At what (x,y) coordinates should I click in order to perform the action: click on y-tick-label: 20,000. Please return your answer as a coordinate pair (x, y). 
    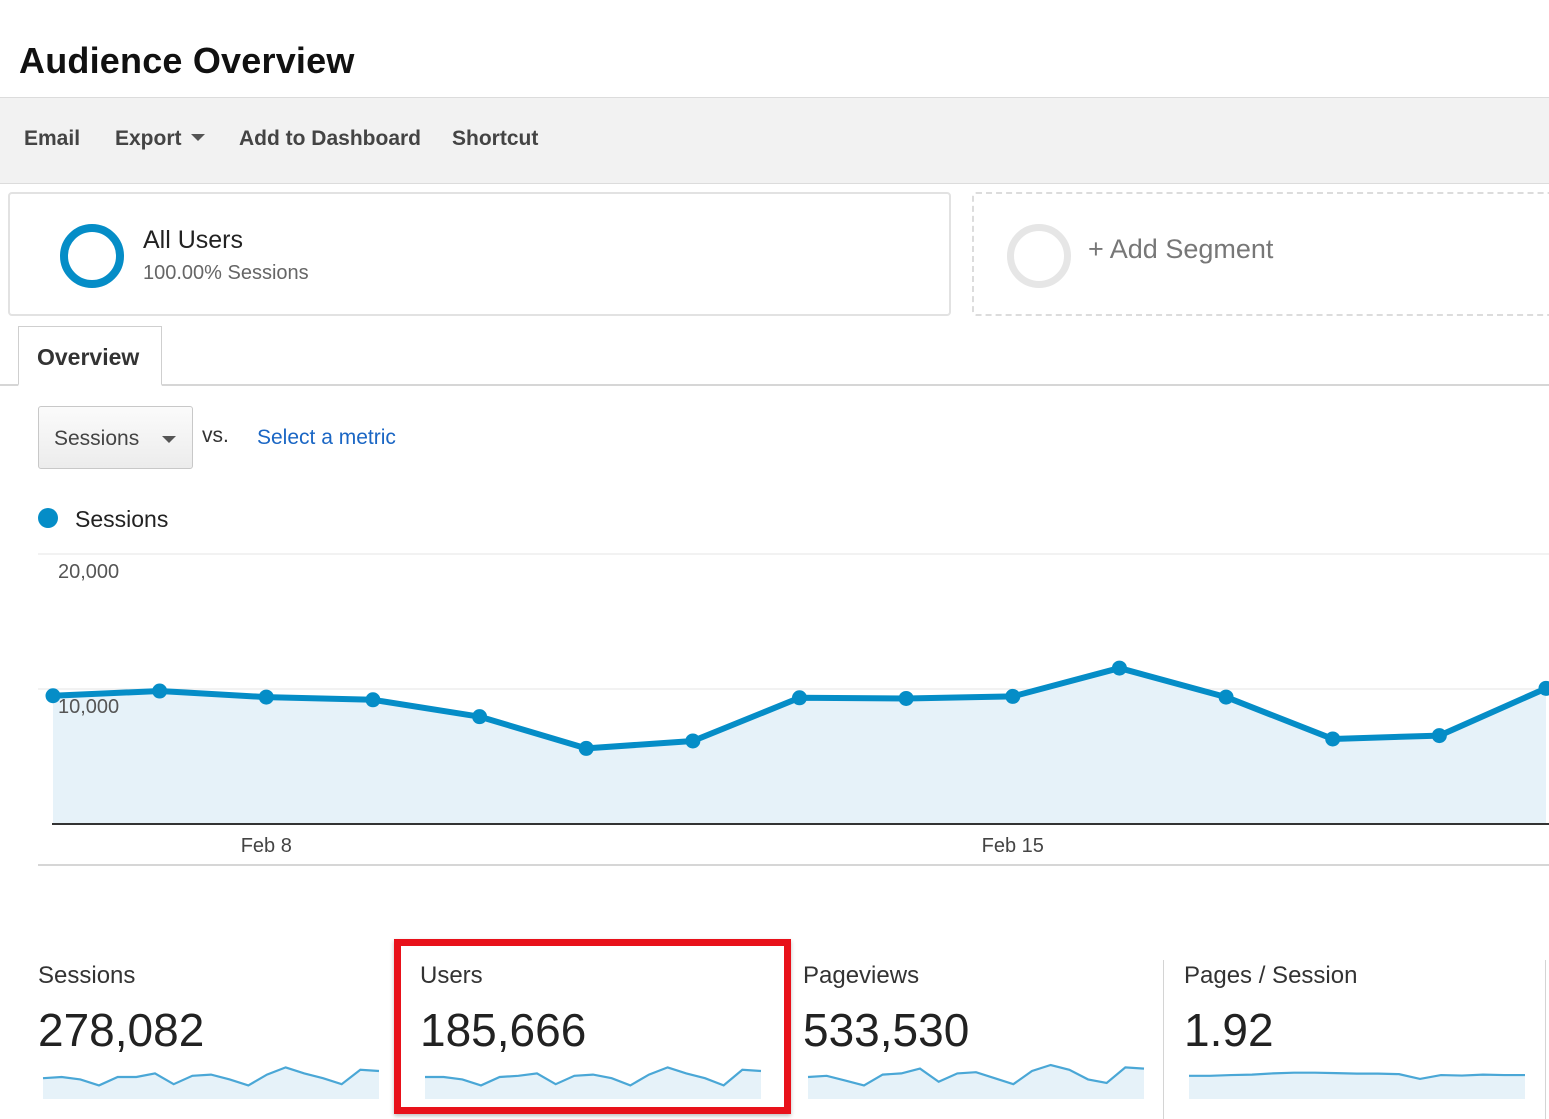
    Looking at the image, I should click on (88, 572).